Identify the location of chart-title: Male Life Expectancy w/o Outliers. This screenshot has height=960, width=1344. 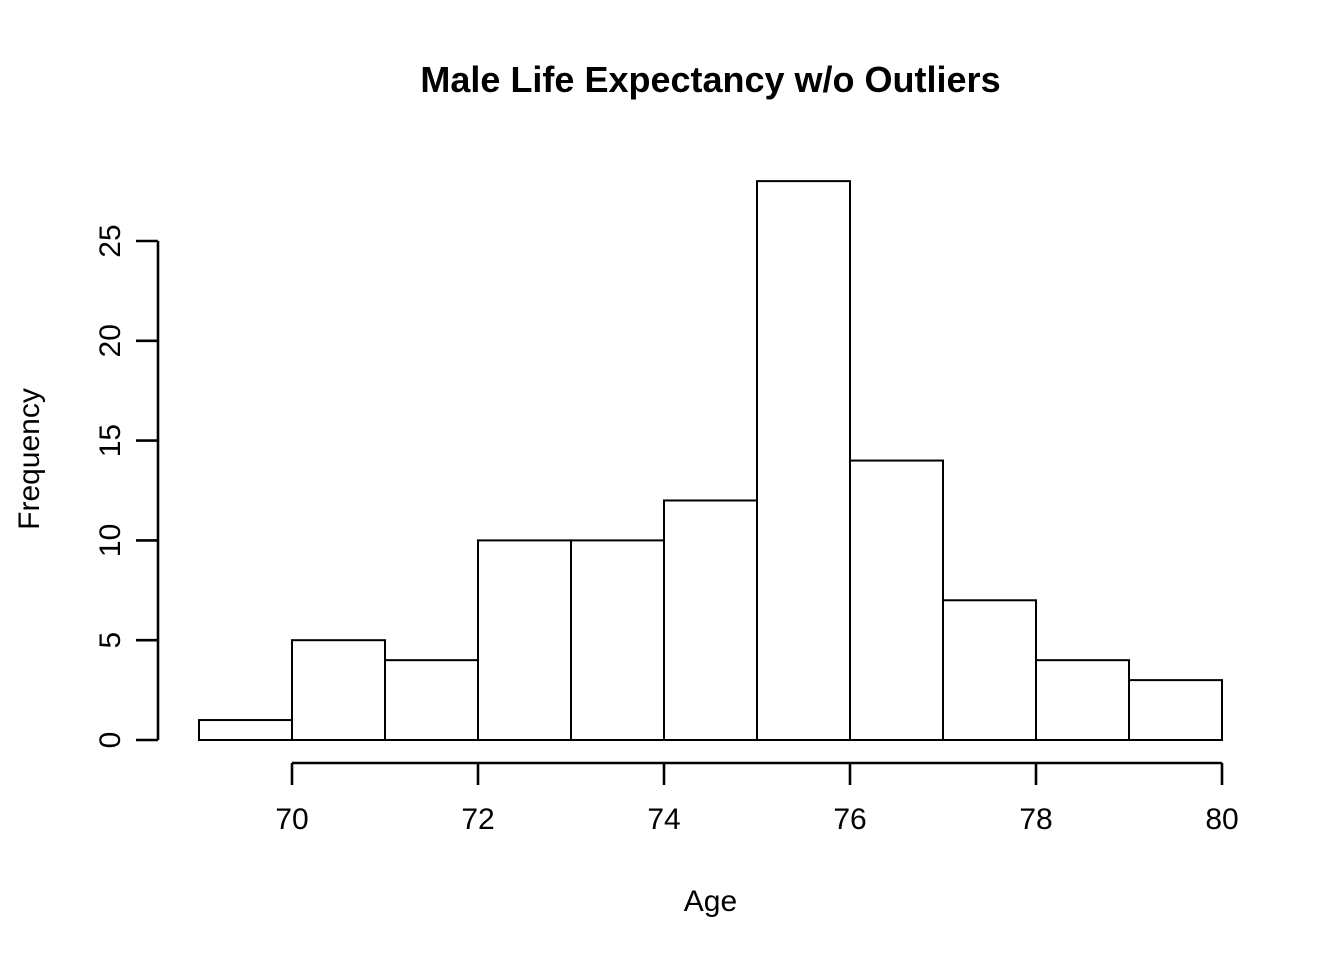
(710, 79).